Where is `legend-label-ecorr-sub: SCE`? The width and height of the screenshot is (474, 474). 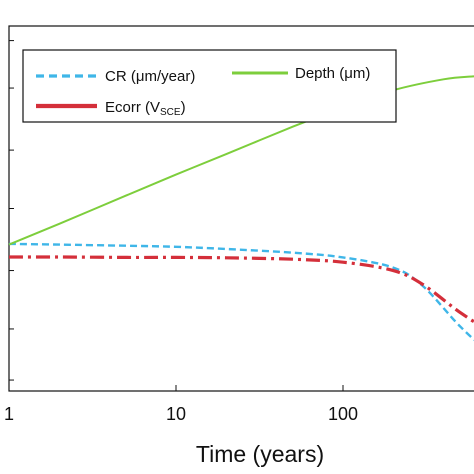
legend-label-ecorr-sub: SCE is located at coordinates (170, 112).